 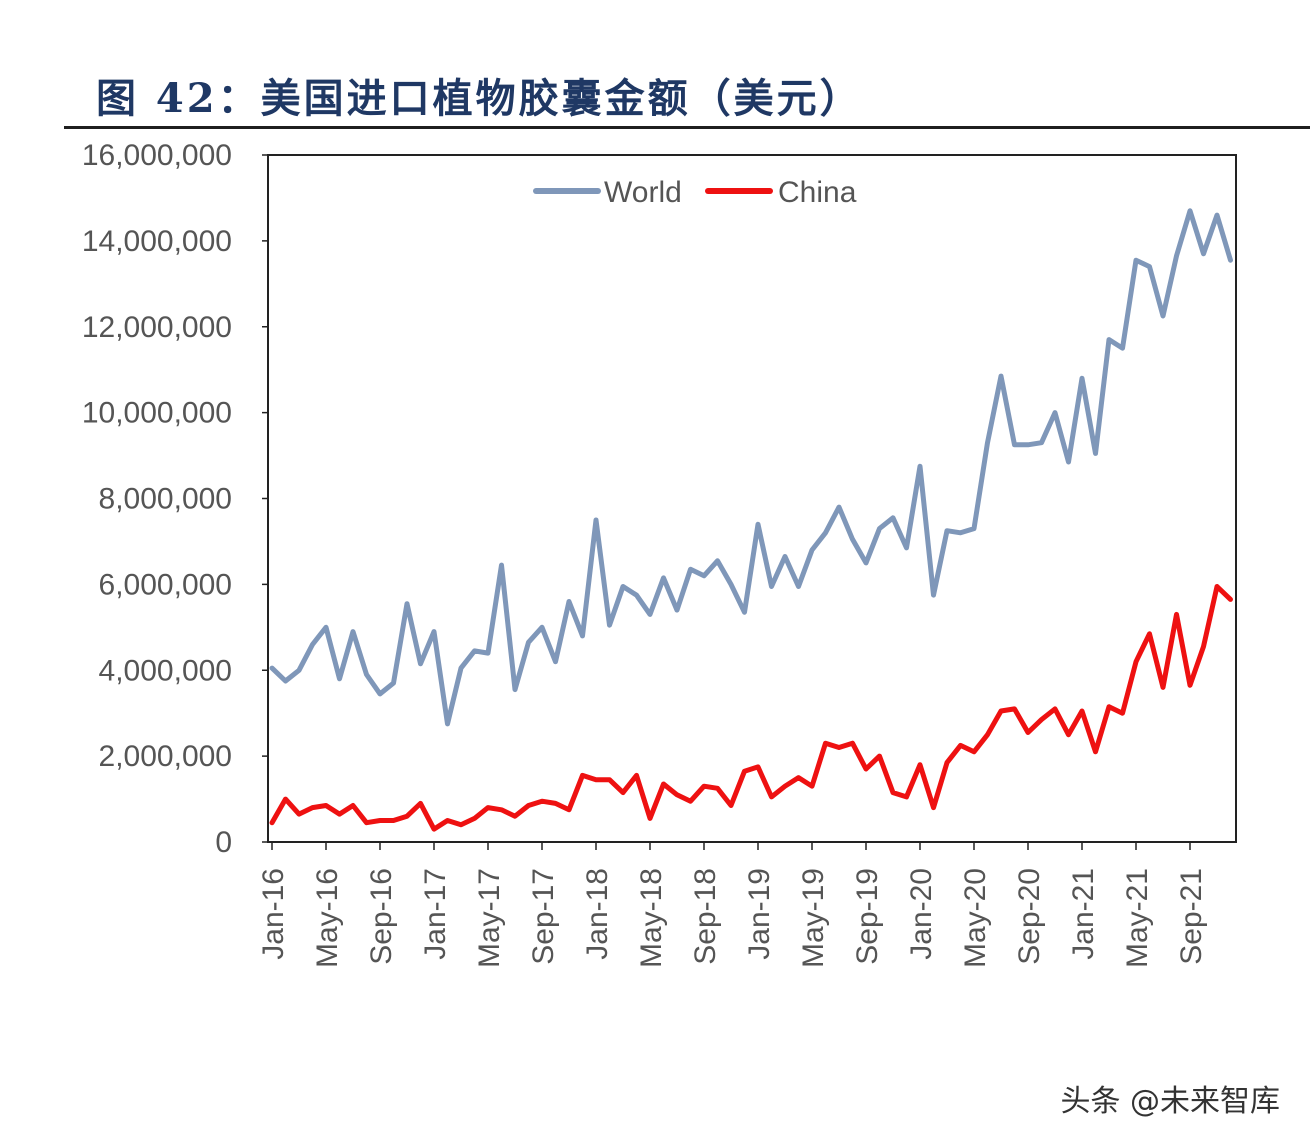 I want to click on x-tick-label: May-21, so click(x=1137, y=918).